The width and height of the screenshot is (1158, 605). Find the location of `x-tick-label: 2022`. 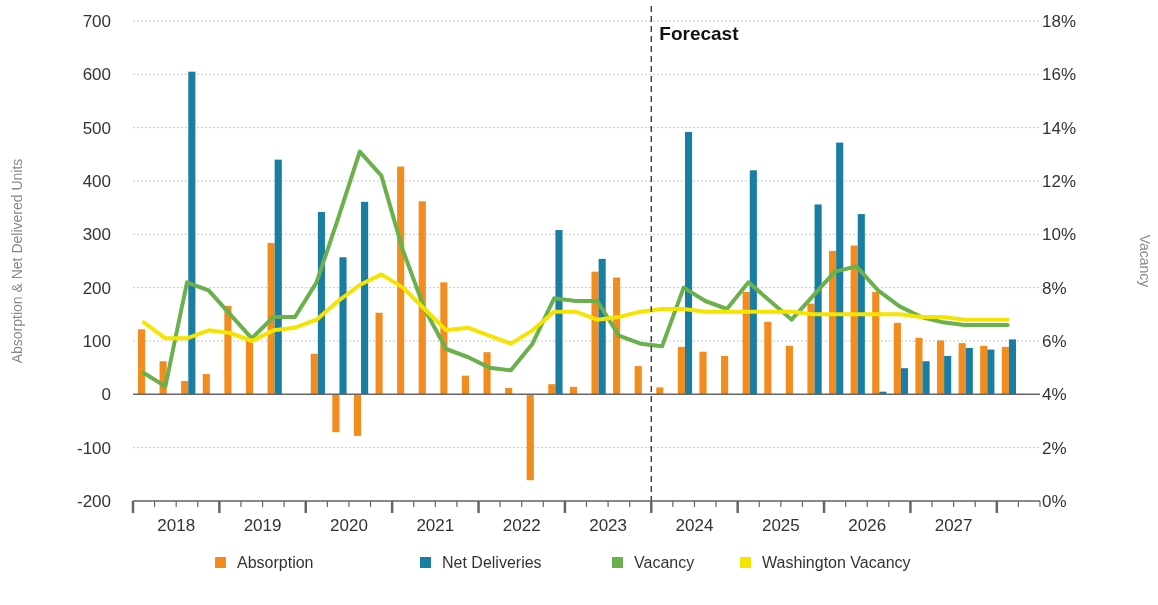

x-tick-label: 2022 is located at coordinates (521, 525).